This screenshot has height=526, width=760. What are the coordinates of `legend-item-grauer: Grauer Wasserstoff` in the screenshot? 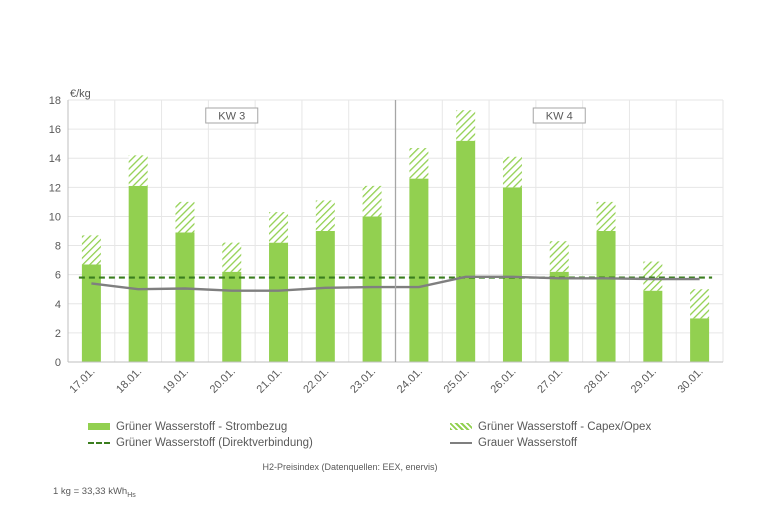 It's located at (513, 443).